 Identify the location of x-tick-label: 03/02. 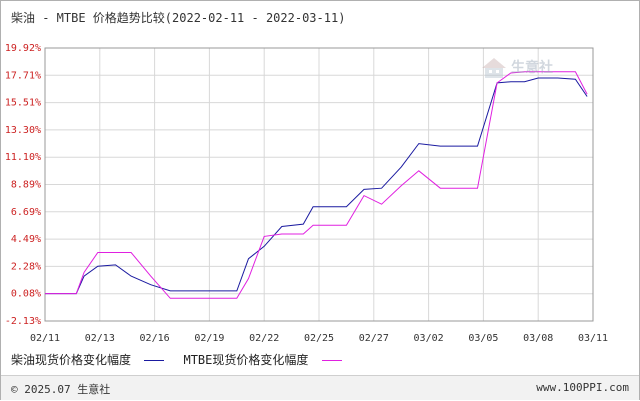
(429, 338).